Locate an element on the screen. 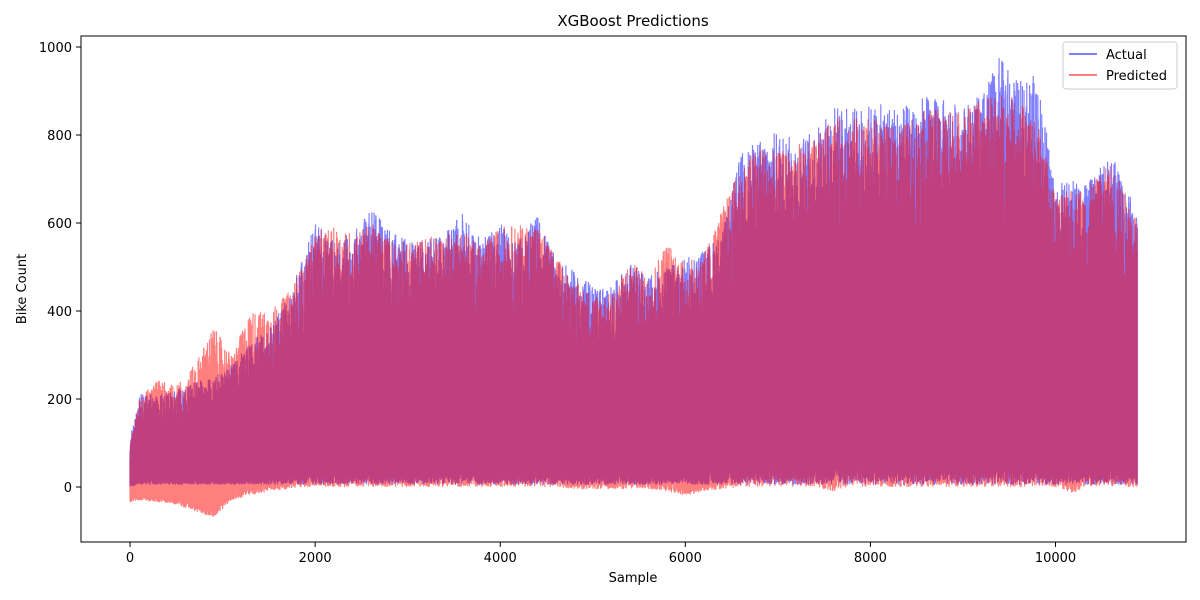 The image size is (1200, 600). y-tick-label: 0 is located at coordinates (68, 488).